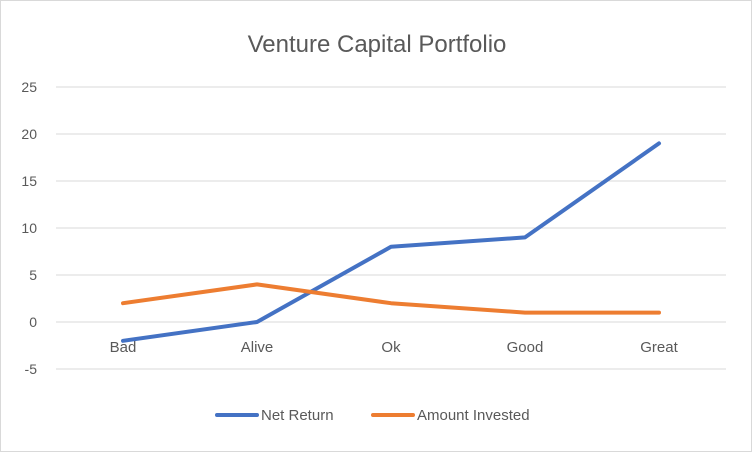  Describe the element at coordinates (29, 87) in the screenshot. I see `y-tick-label: 25` at that location.